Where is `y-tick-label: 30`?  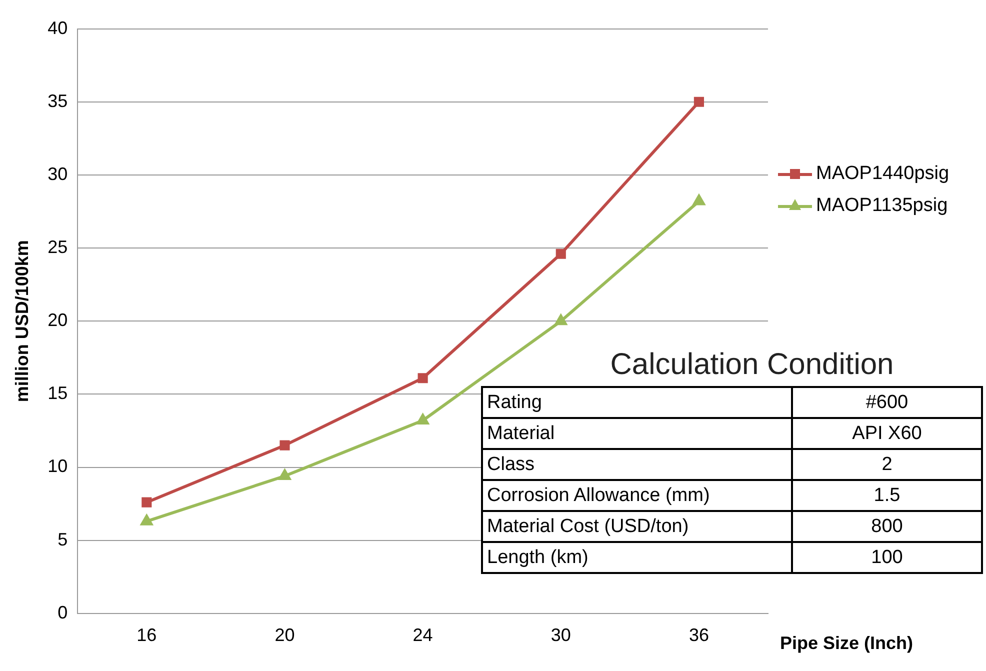 y-tick-label: 30 is located at coordinates (58, 174).